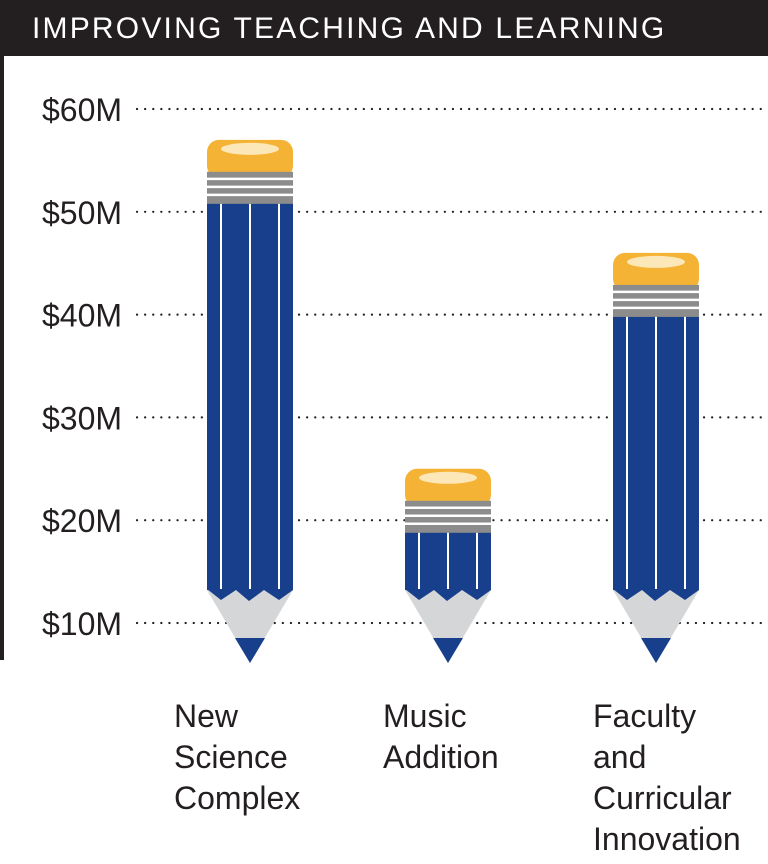 The width and height of the screenshot is (768, 864). I want to click on category-label-line: Curricular, so click(662, 798).